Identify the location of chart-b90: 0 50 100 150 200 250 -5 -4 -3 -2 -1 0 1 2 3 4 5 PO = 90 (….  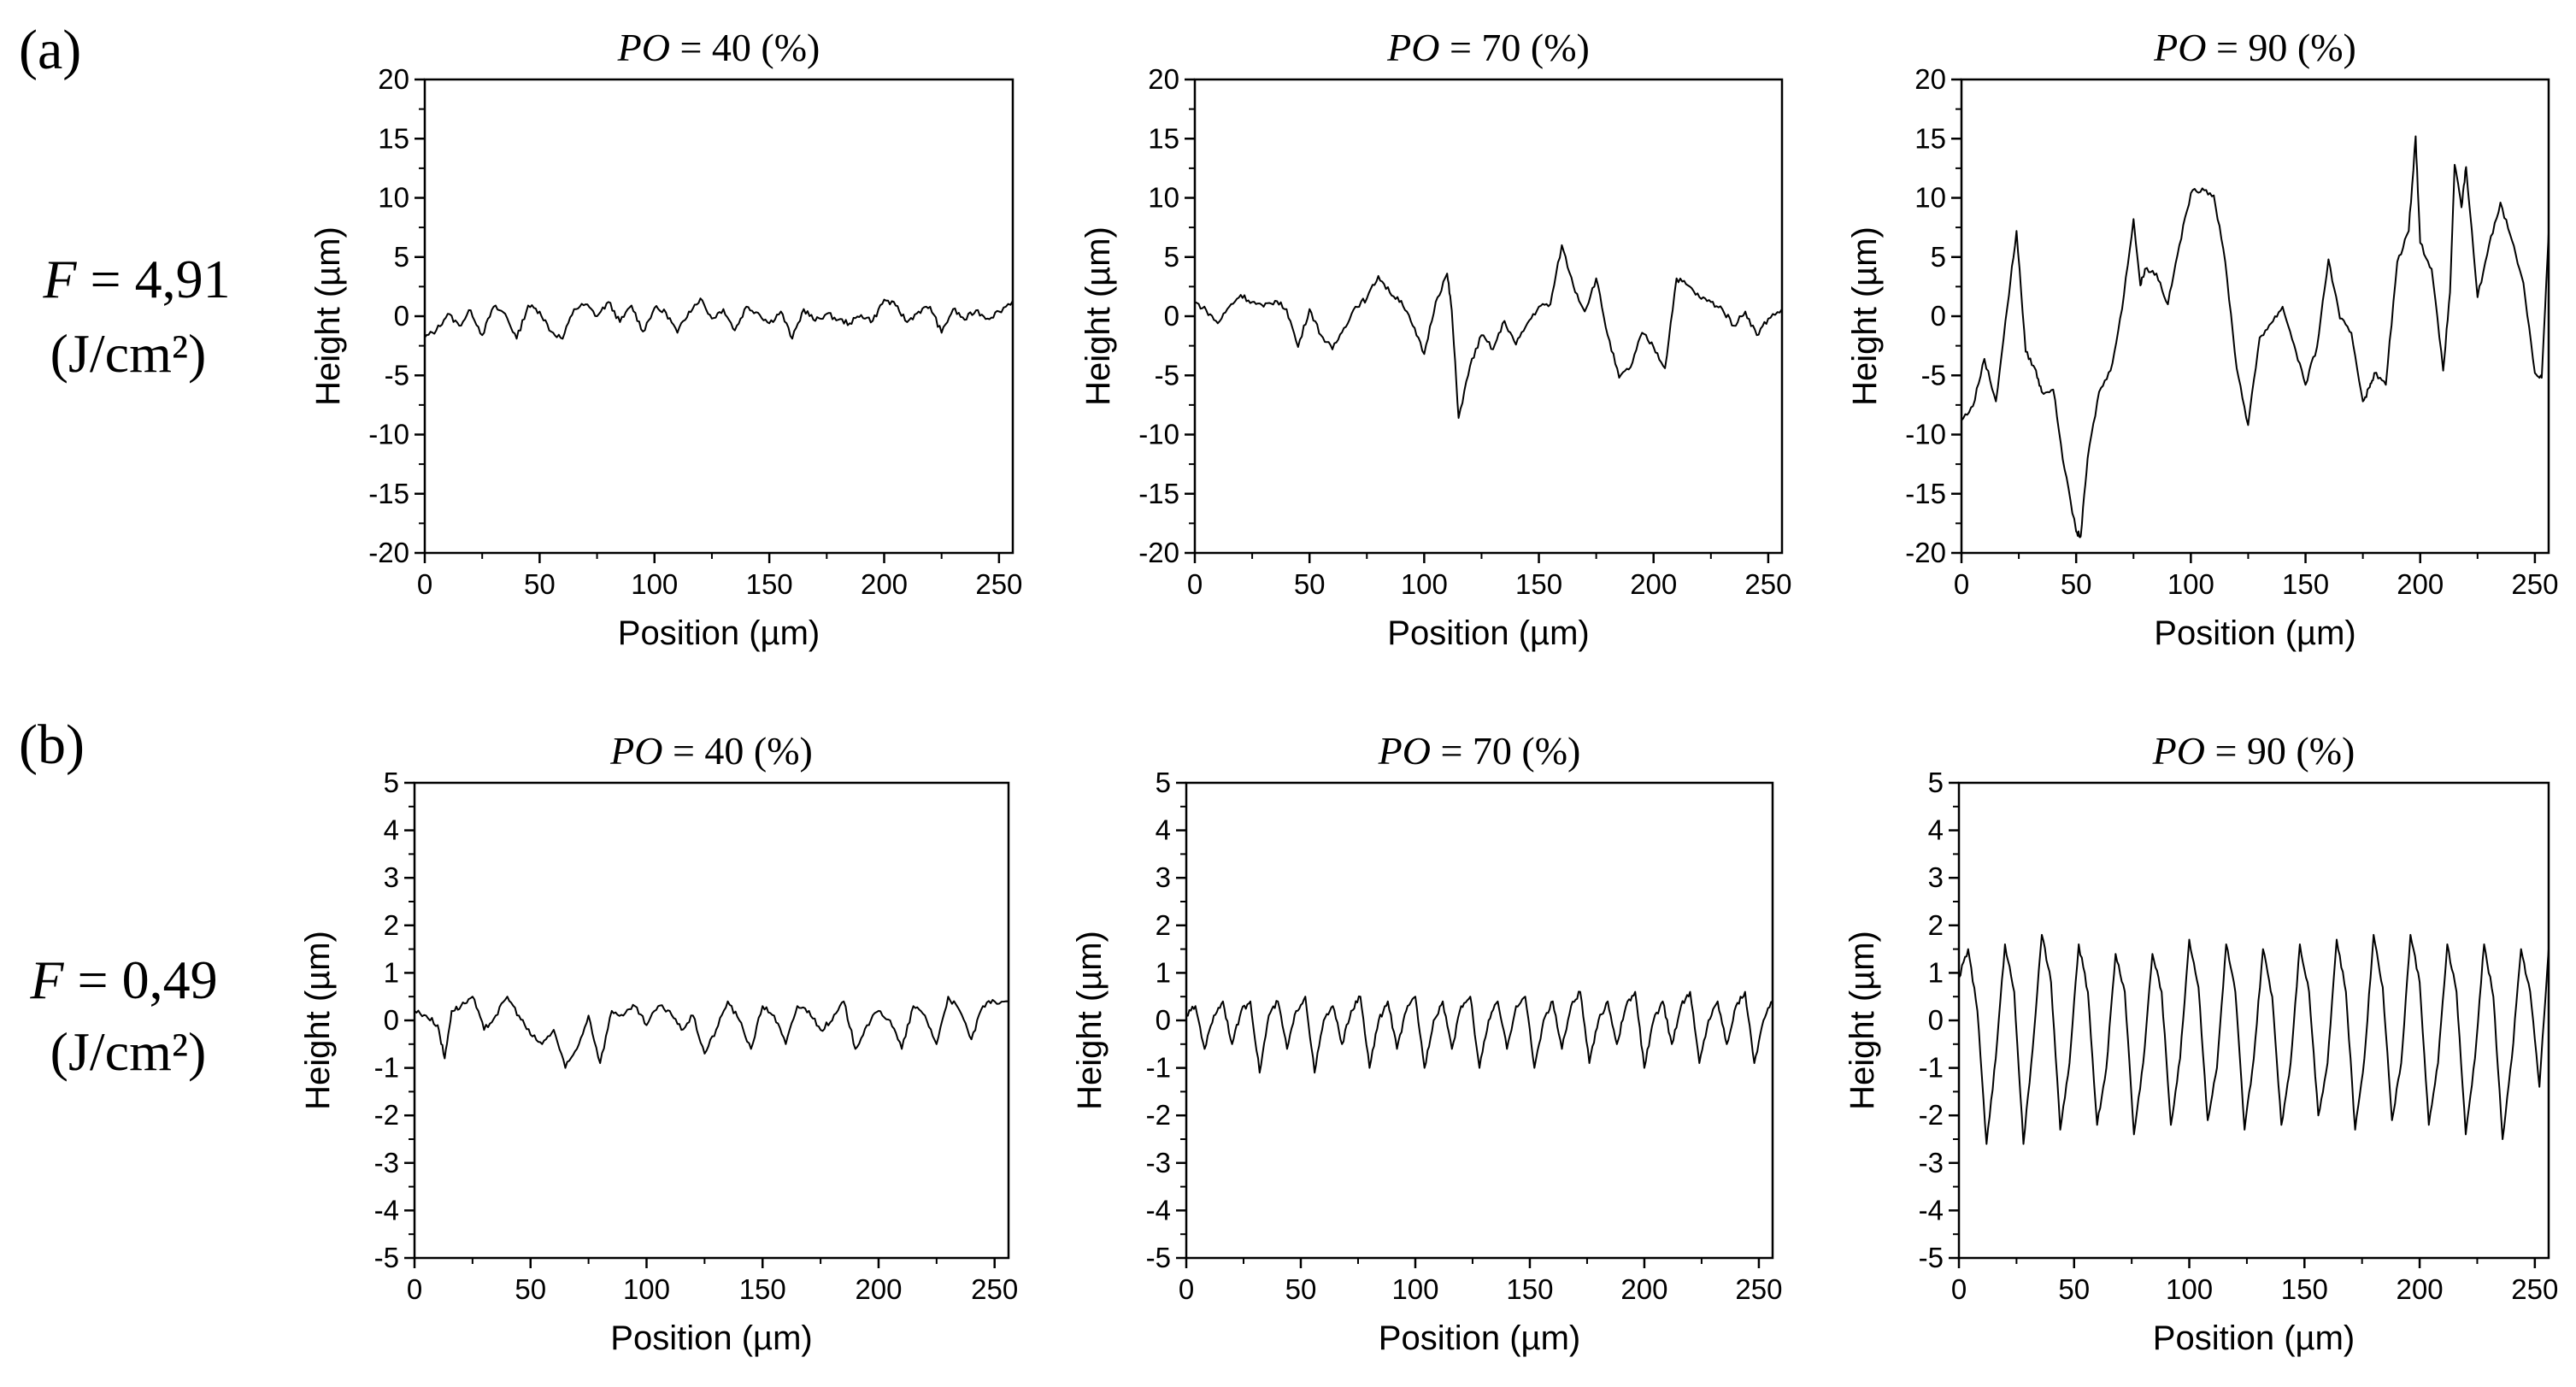
(2201, 1043).